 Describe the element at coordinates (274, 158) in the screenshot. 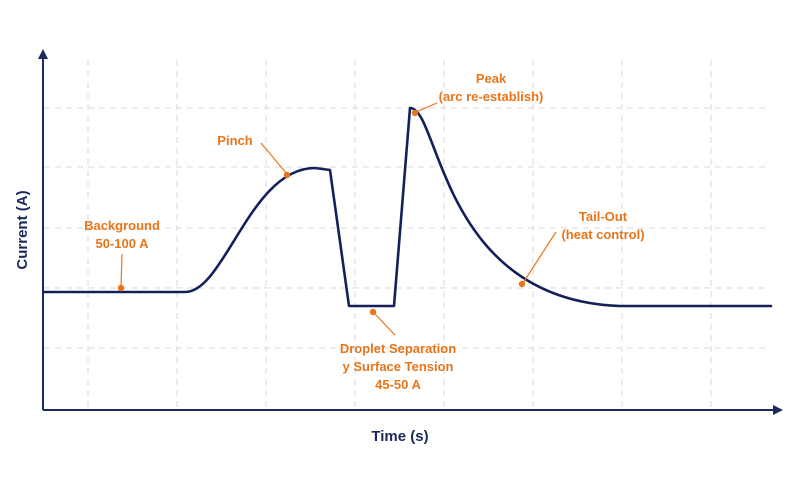

I see `pinch-leader` at that location.